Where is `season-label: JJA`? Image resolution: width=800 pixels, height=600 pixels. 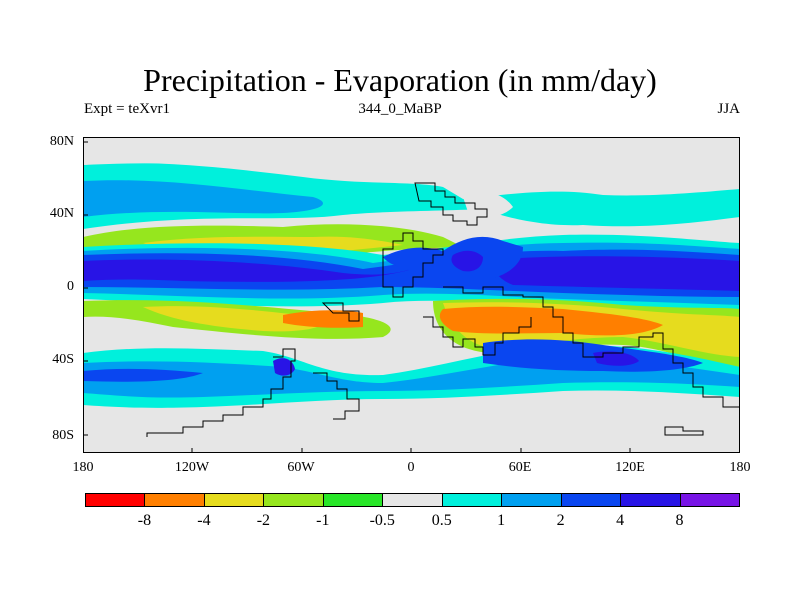 season-label: JJA is located at coordinates (728, 109).